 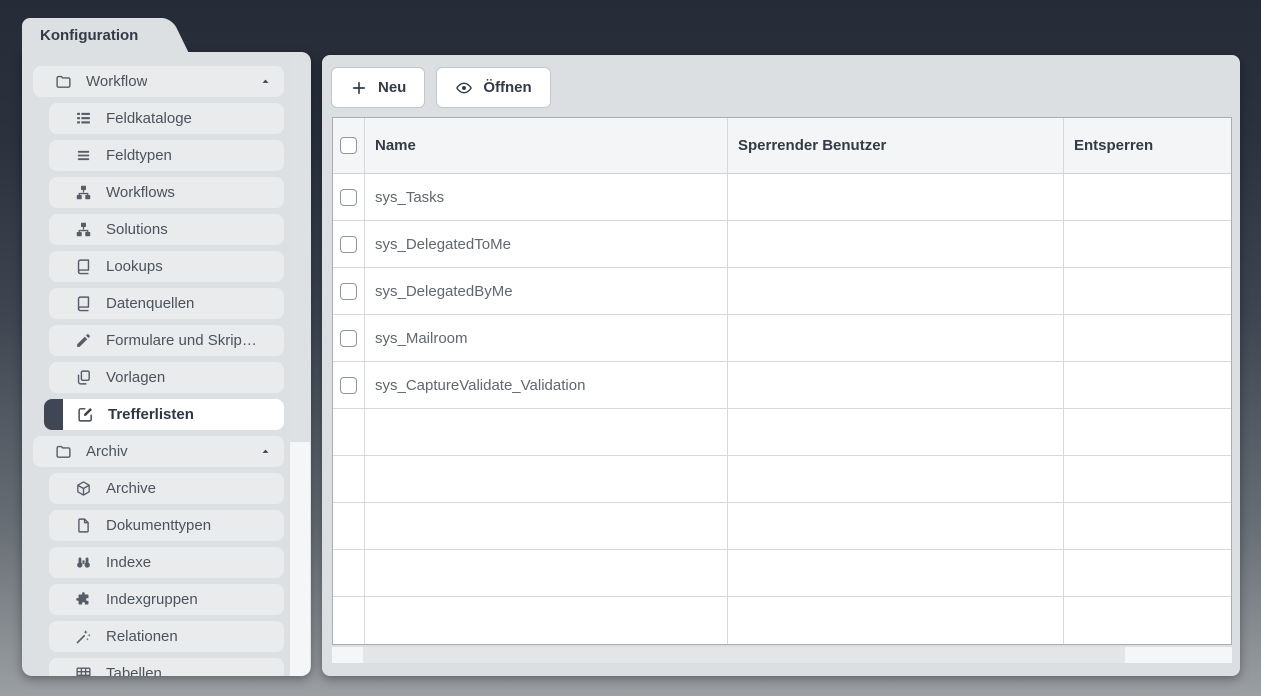 What do you see at coordinates (166, 377) in the screenshot?
I see `sidebar-item-vorlagen: Vorlagen` at bounding box center [166, 377].